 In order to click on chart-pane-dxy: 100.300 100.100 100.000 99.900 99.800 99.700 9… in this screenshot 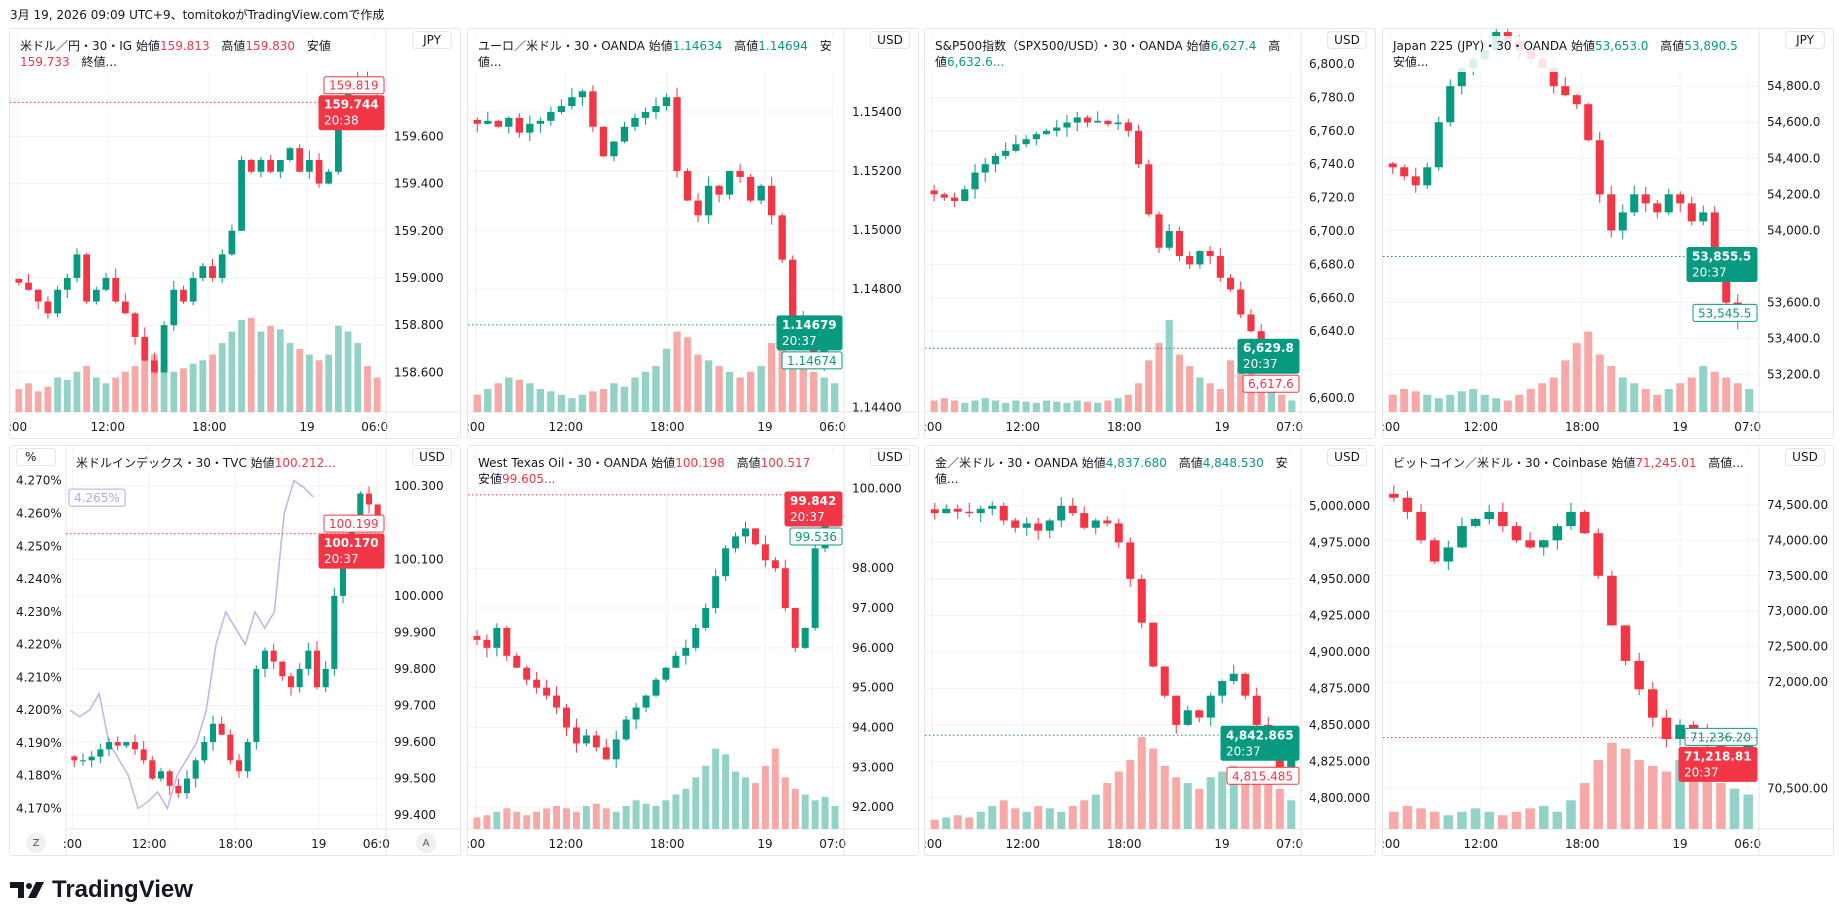, I will do `click(235, 650)`.